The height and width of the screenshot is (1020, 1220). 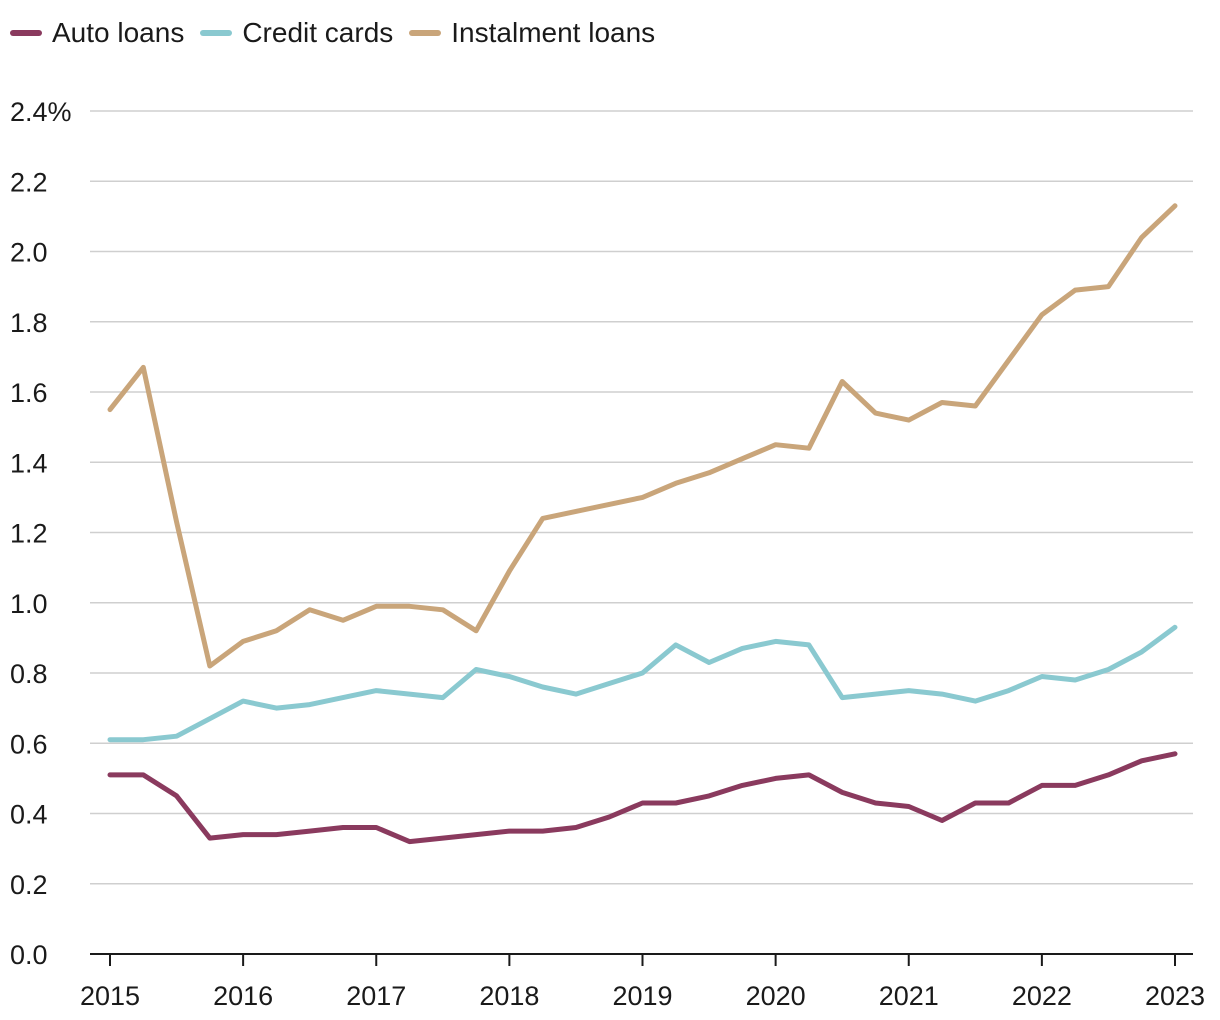 What do you see at coordinates (118, 32) in the screenshot?
I see `legend-label-auto-loans: Auto loans` at bounding box center [118, 32].